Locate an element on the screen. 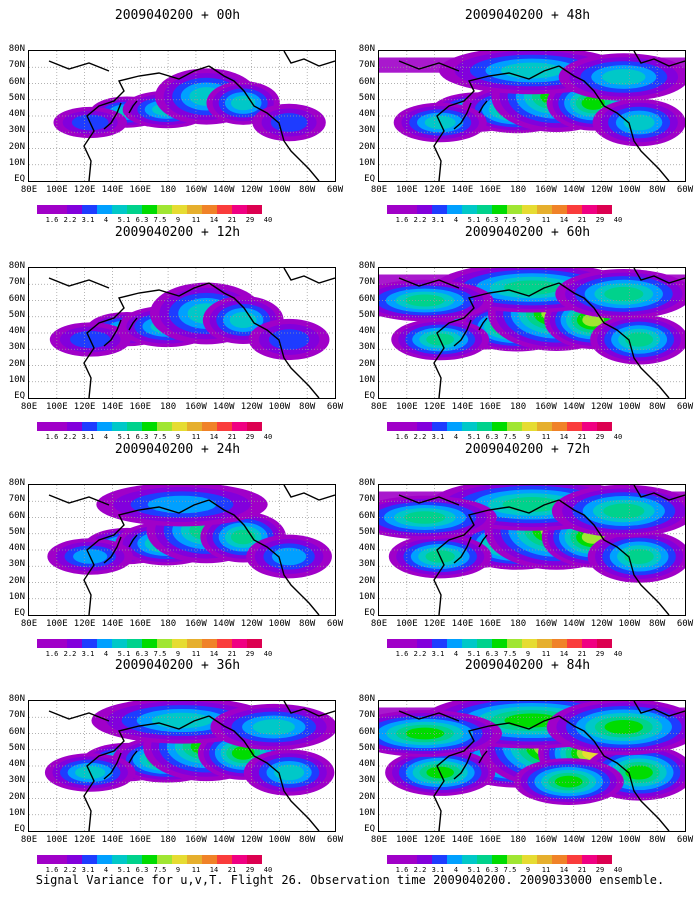  lat-tick-label: 40N is located at coordinates (16, 331).